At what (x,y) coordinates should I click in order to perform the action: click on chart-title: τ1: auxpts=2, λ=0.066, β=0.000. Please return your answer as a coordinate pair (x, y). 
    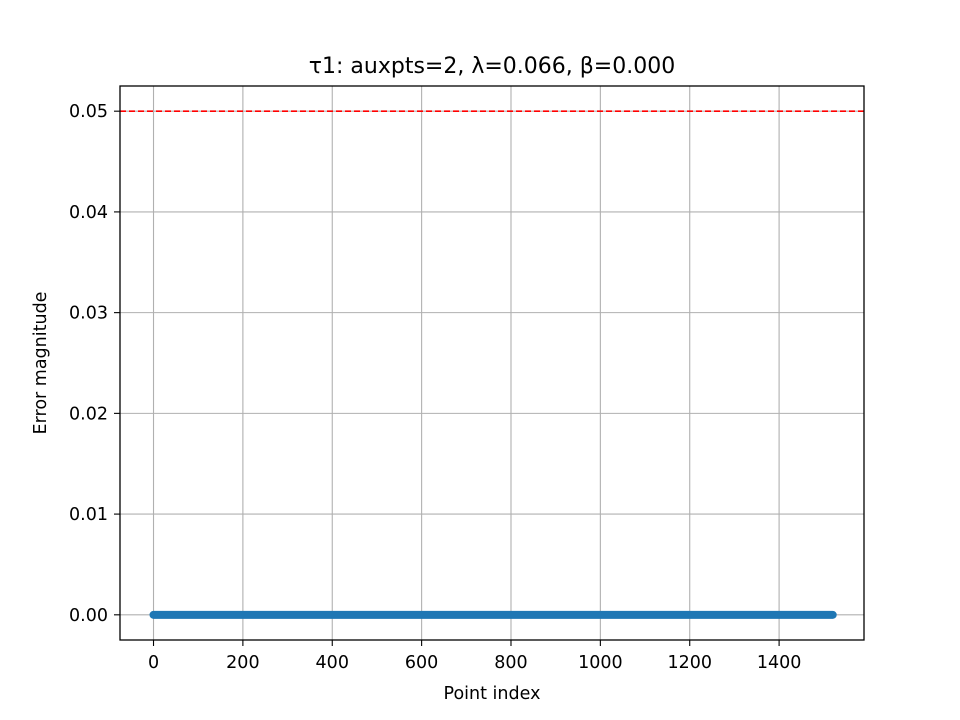
    Looking at the image, I should click on (492, 66).